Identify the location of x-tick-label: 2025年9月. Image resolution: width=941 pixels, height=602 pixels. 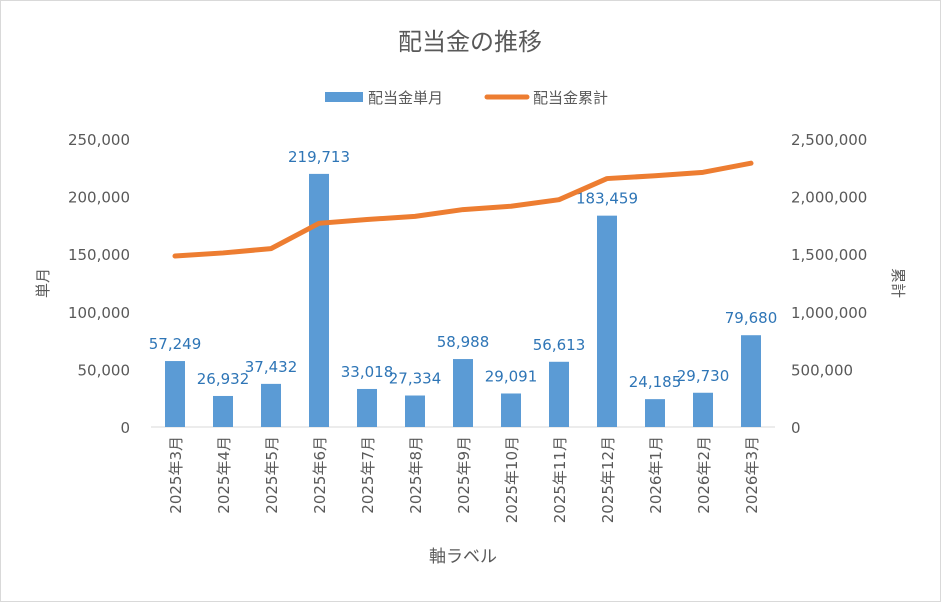
(464, 475).